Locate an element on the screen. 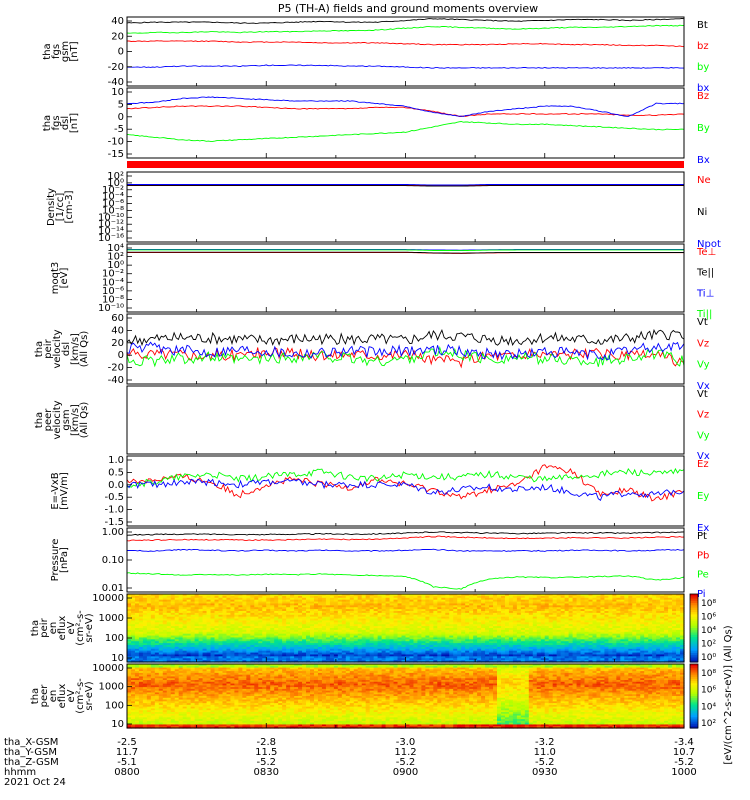 The width and height of the screenshot is (750, 800). y-tick-label: 10⁻¹⁴ is located at coordinates (111, 231).